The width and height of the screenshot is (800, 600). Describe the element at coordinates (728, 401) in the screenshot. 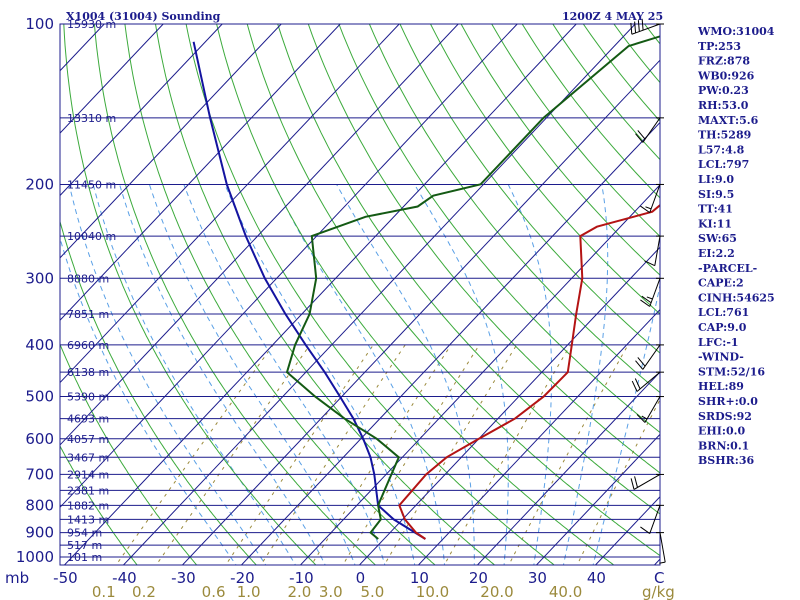

I see `index-entry: SHR+:0.0` at that location.